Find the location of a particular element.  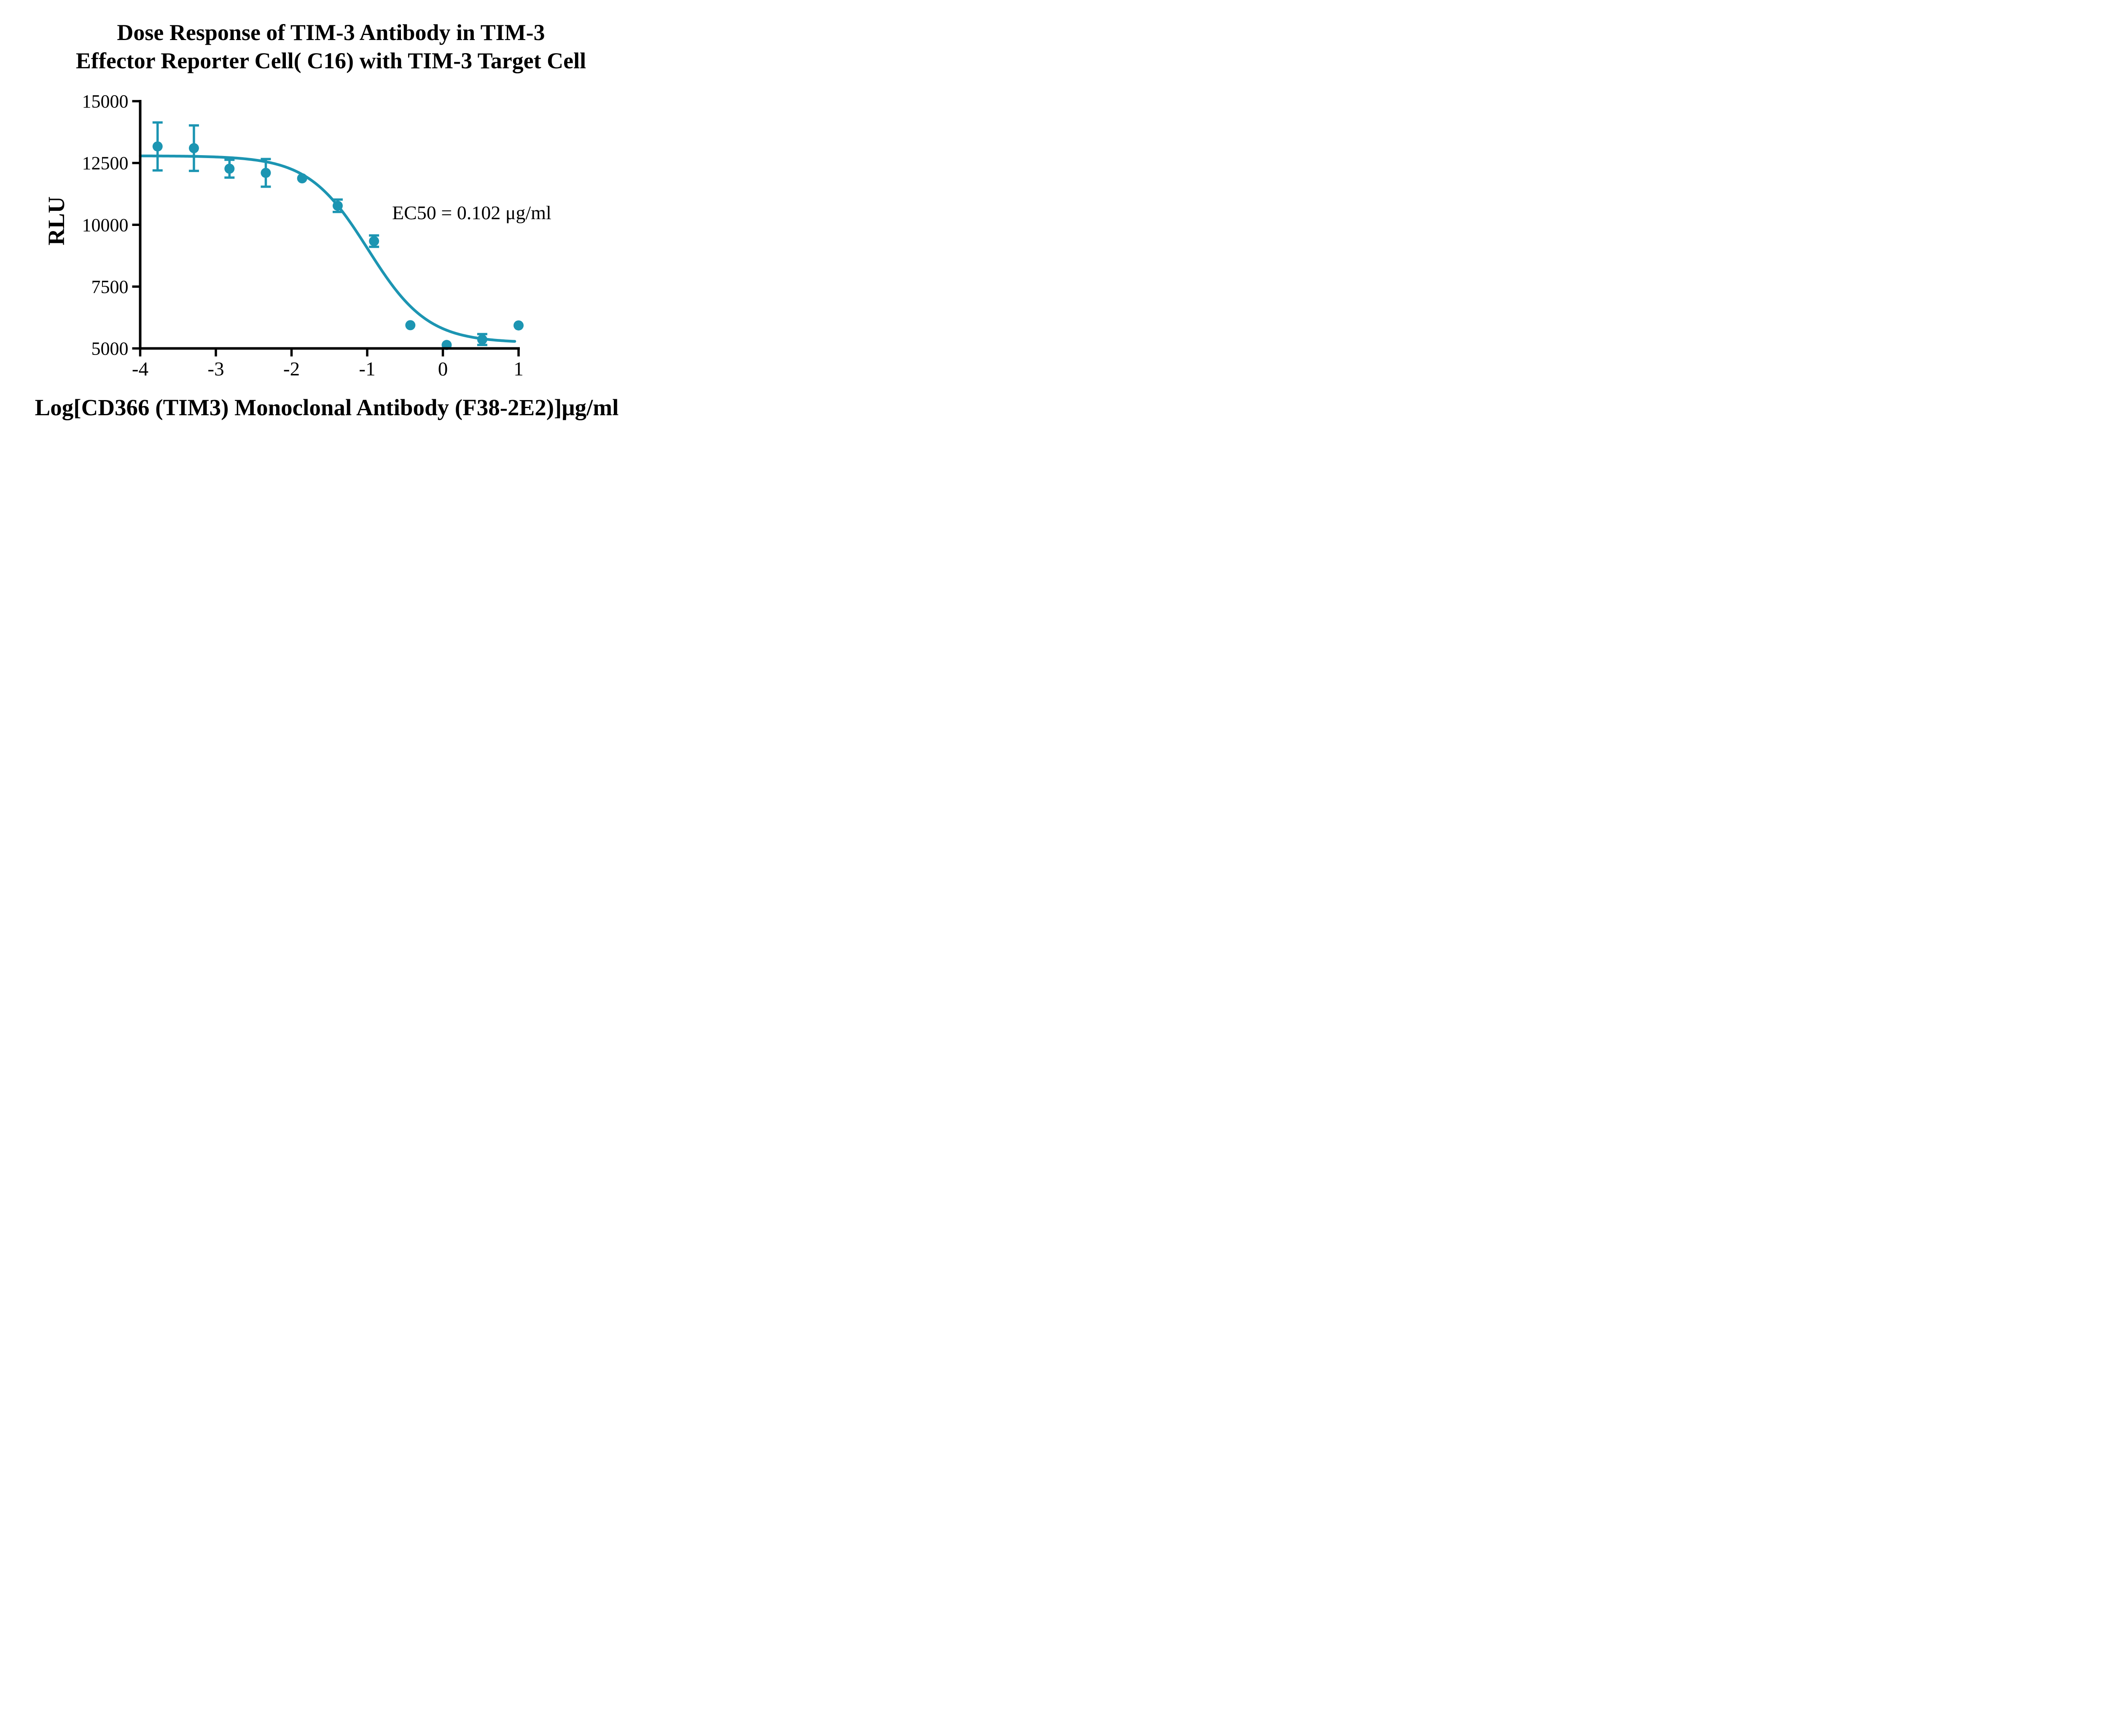

fit-curve-group is located at coordinates (327, 248).